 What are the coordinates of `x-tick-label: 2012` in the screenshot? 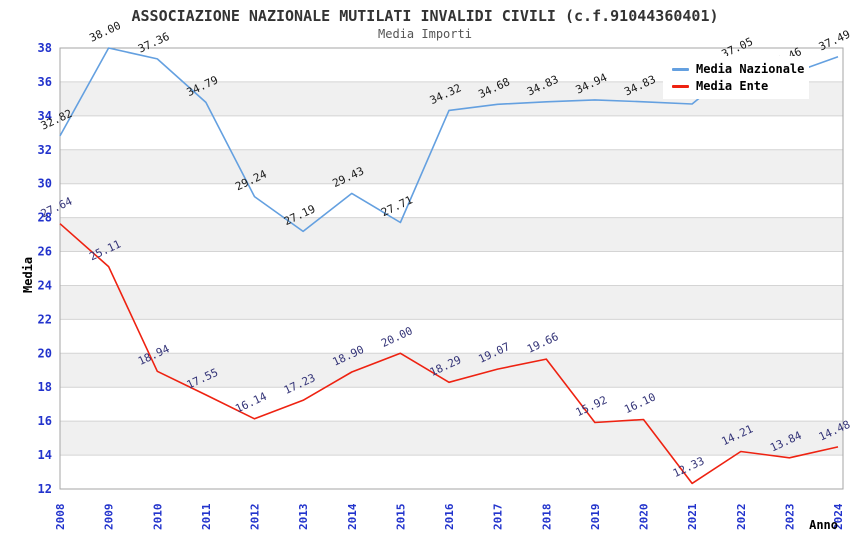 It's located at (255, 517).